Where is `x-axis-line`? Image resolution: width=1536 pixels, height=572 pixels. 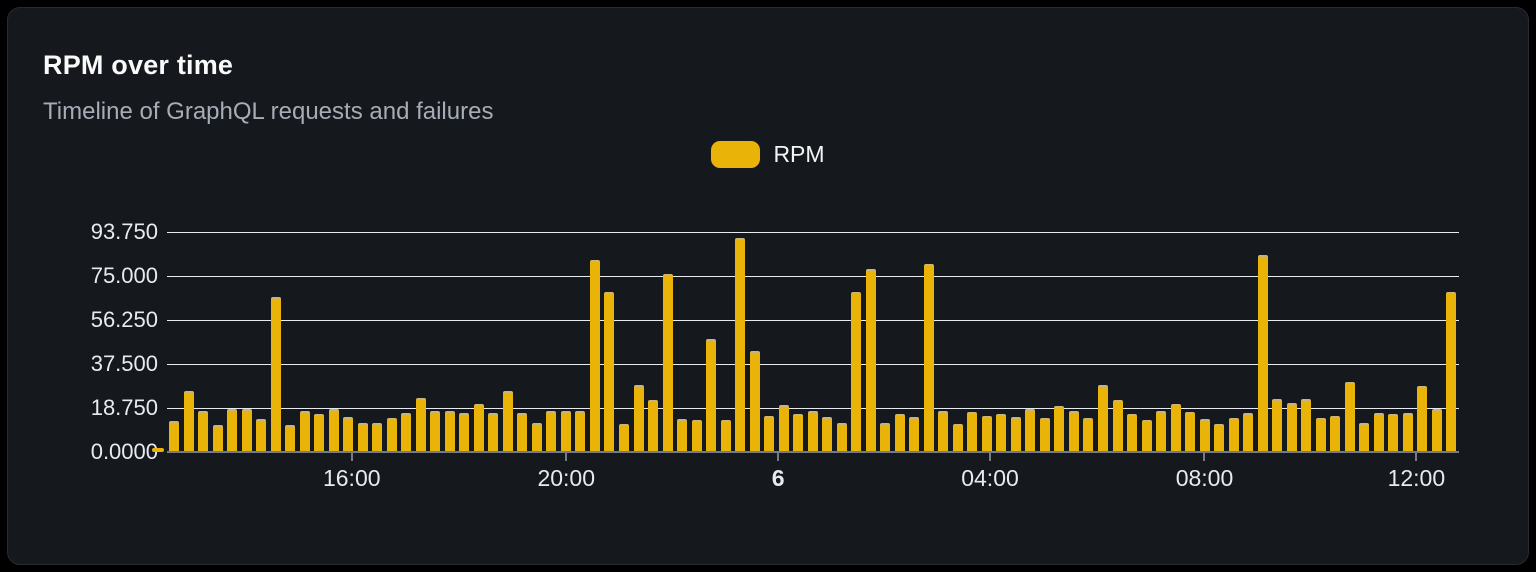 x-axis-line is located at coordinates (813, 452).